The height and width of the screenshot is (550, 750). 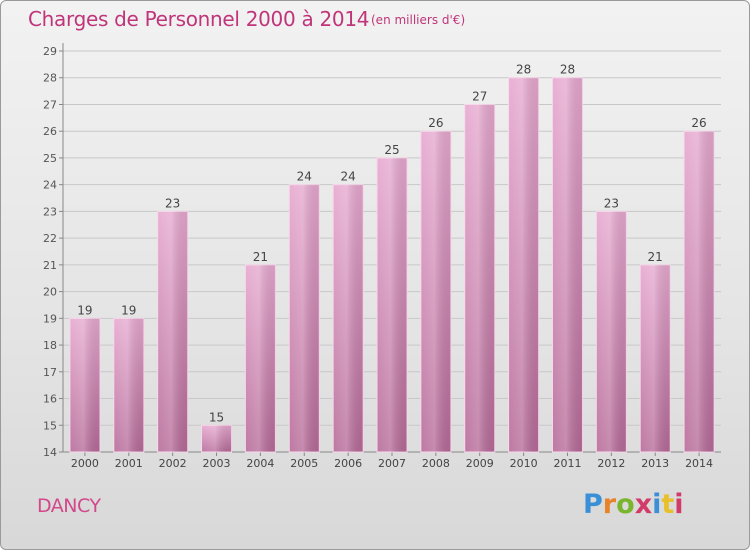 What do you see at coordinates (85, 463) in the screenshot?
I see `x-tick-label-2000: 2000` at bounding box center [85, 463].